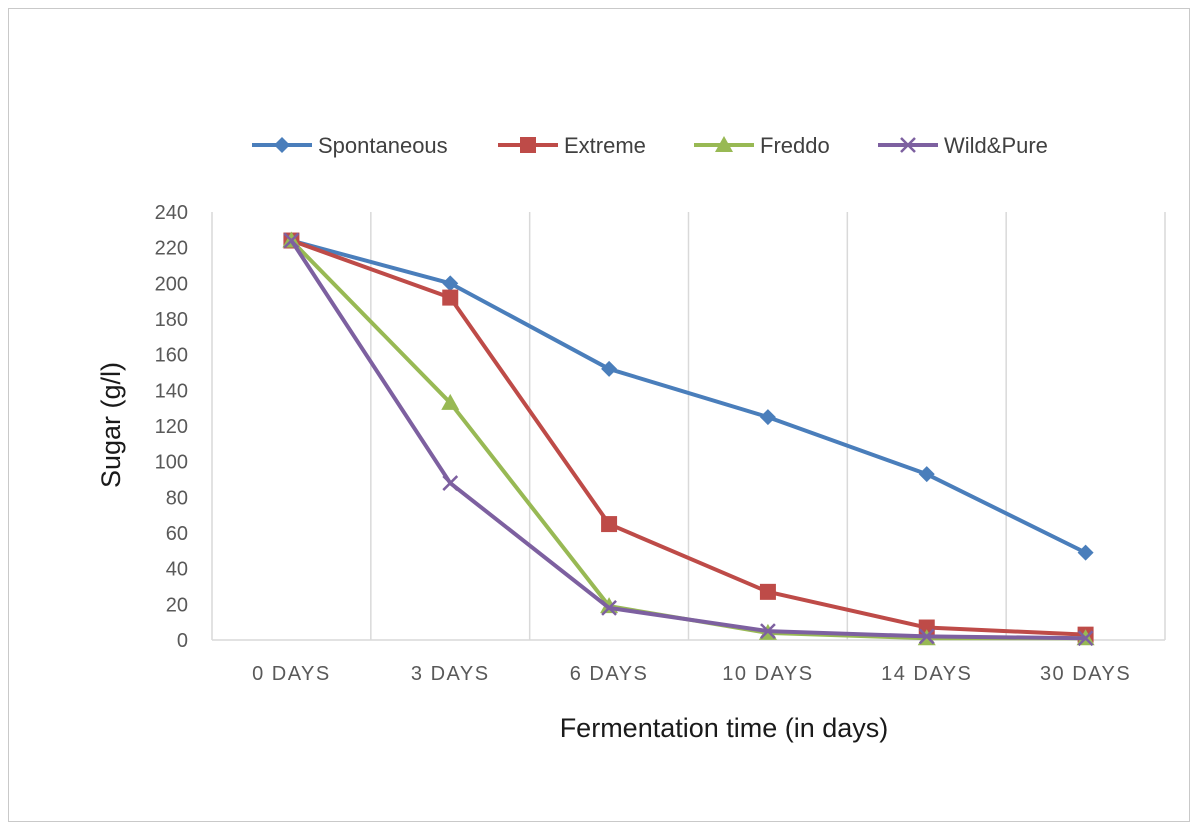 This screenshot has height=832, width=1200. Describe the element at coordinates (177, 498) in the screenshot. I see `y-tick-label: 80` at that location.